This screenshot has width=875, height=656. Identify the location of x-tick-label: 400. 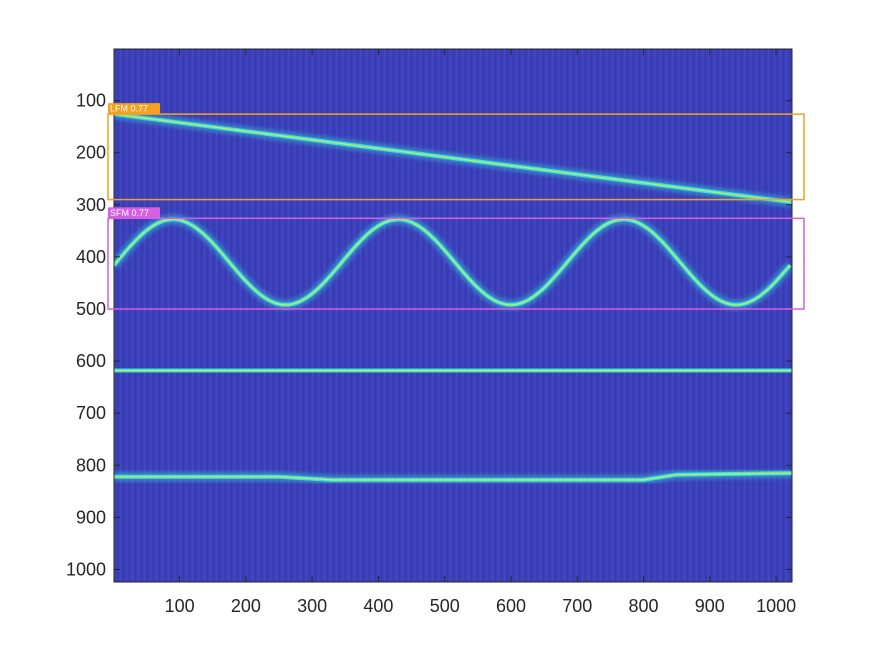
(378, 606).